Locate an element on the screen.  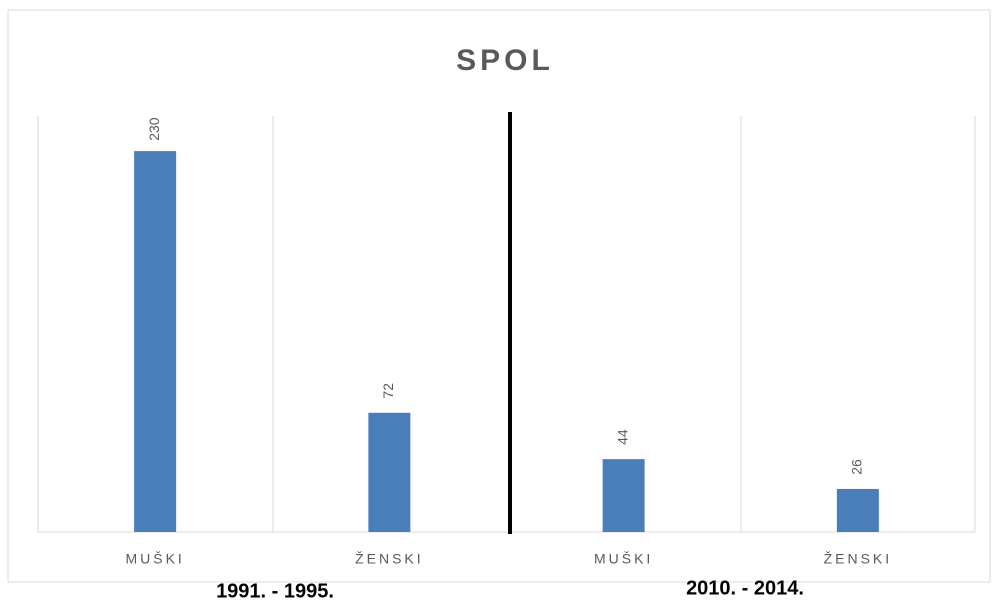
chart-title: SPOL is located at coordinates (505, 60).